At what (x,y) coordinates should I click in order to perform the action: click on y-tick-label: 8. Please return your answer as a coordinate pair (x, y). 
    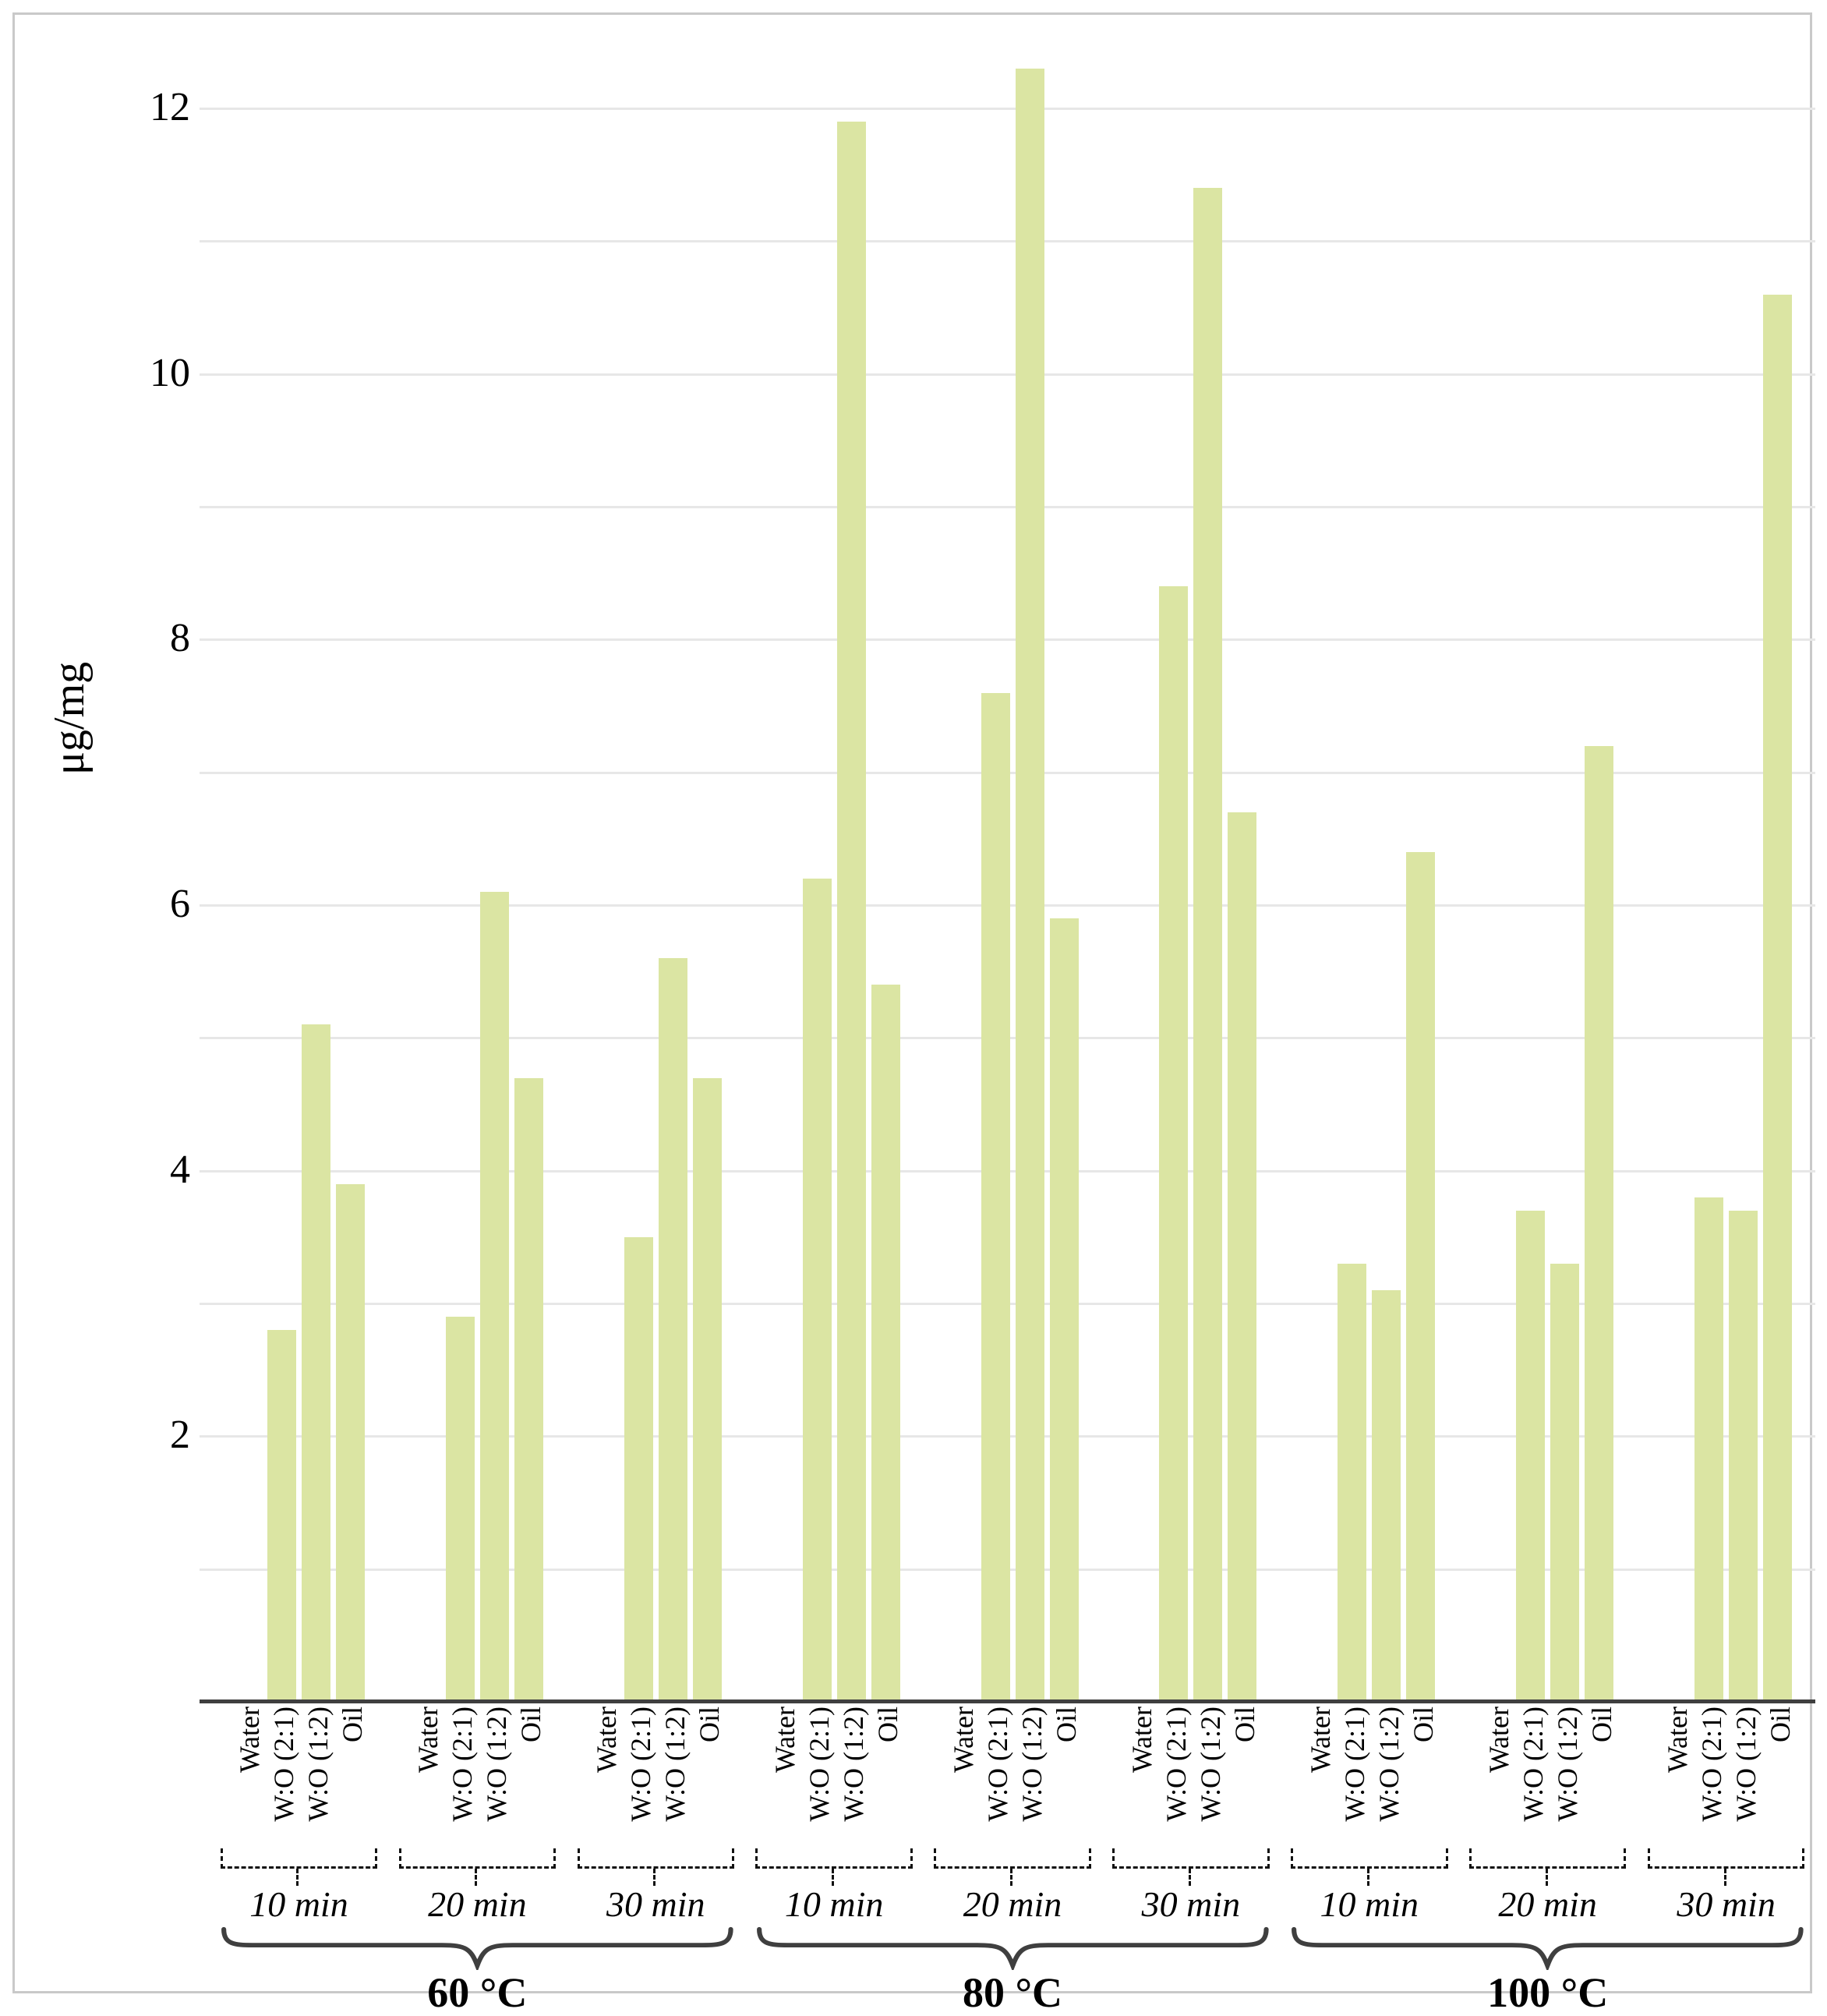
    Looking at the image, I should click on (180, 638).